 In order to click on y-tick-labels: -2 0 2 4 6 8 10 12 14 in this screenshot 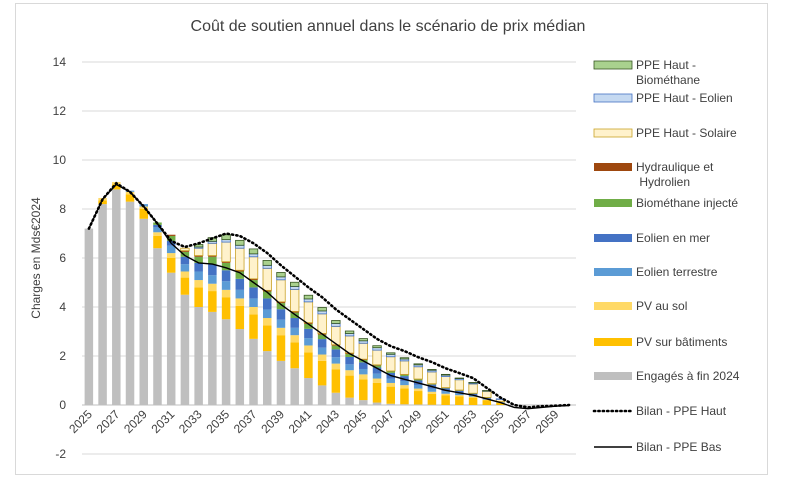, I will do `click(60, 258)`.